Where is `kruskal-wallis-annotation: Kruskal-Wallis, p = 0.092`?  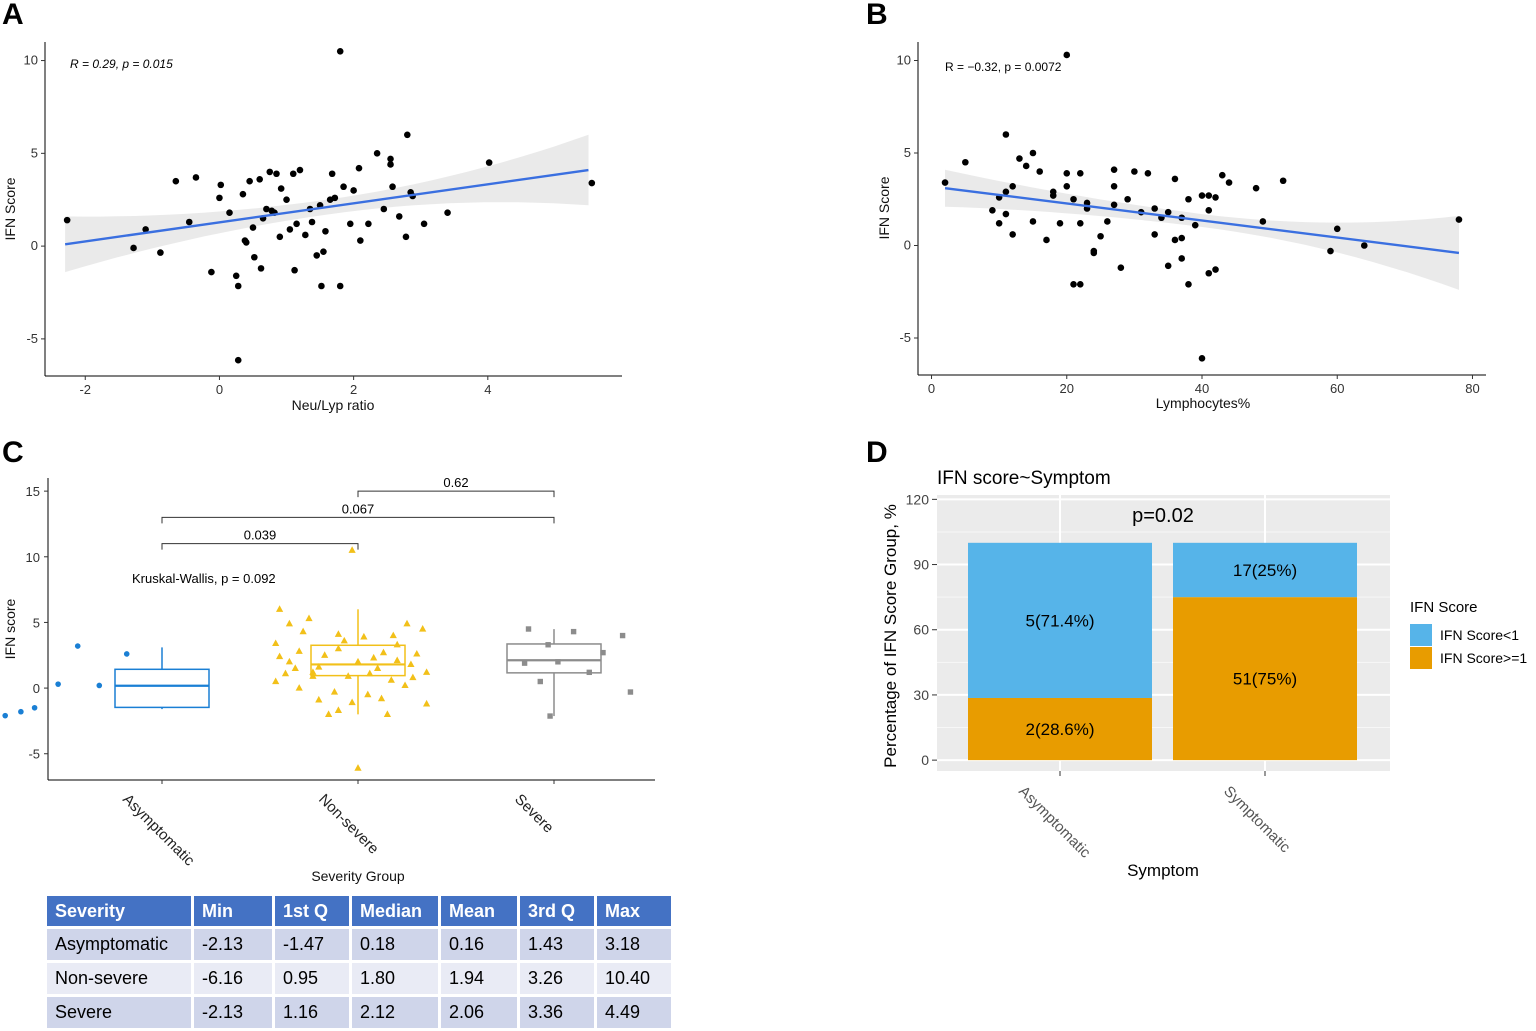
kruskal-wallis-annotation: Kruskal-Wallis, p = 0.092 is located at coordinates (204, 578).